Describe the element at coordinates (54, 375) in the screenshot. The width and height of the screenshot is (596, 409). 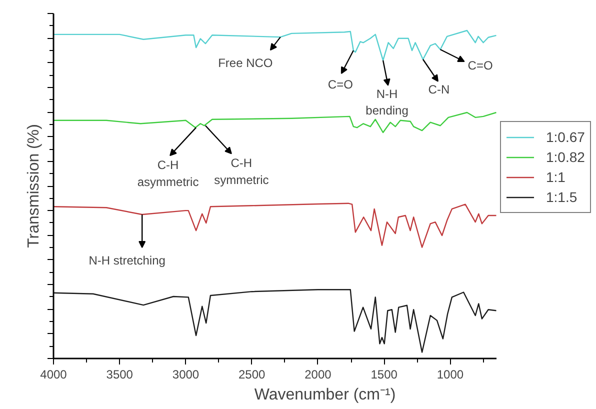
I see `x-tick-label: 4000` at that location.